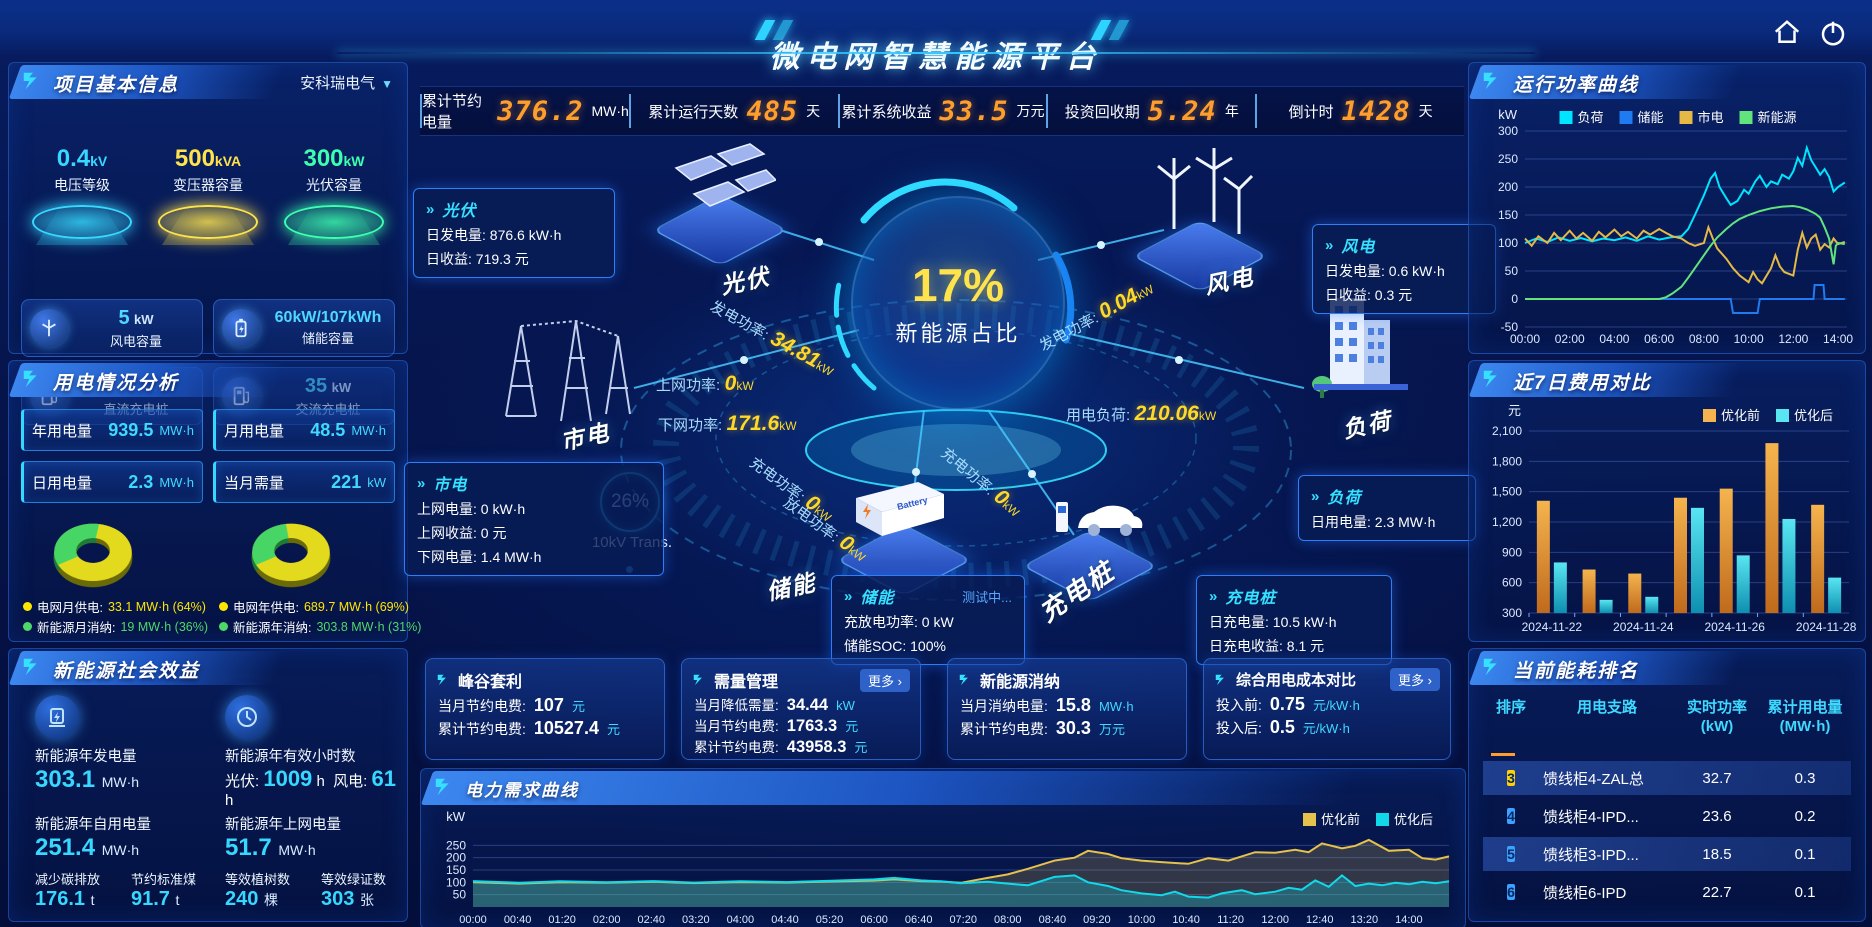 This screenshot has height=927, width=1872. I want to click on total-energy: 0.1, so click(1805, 854).